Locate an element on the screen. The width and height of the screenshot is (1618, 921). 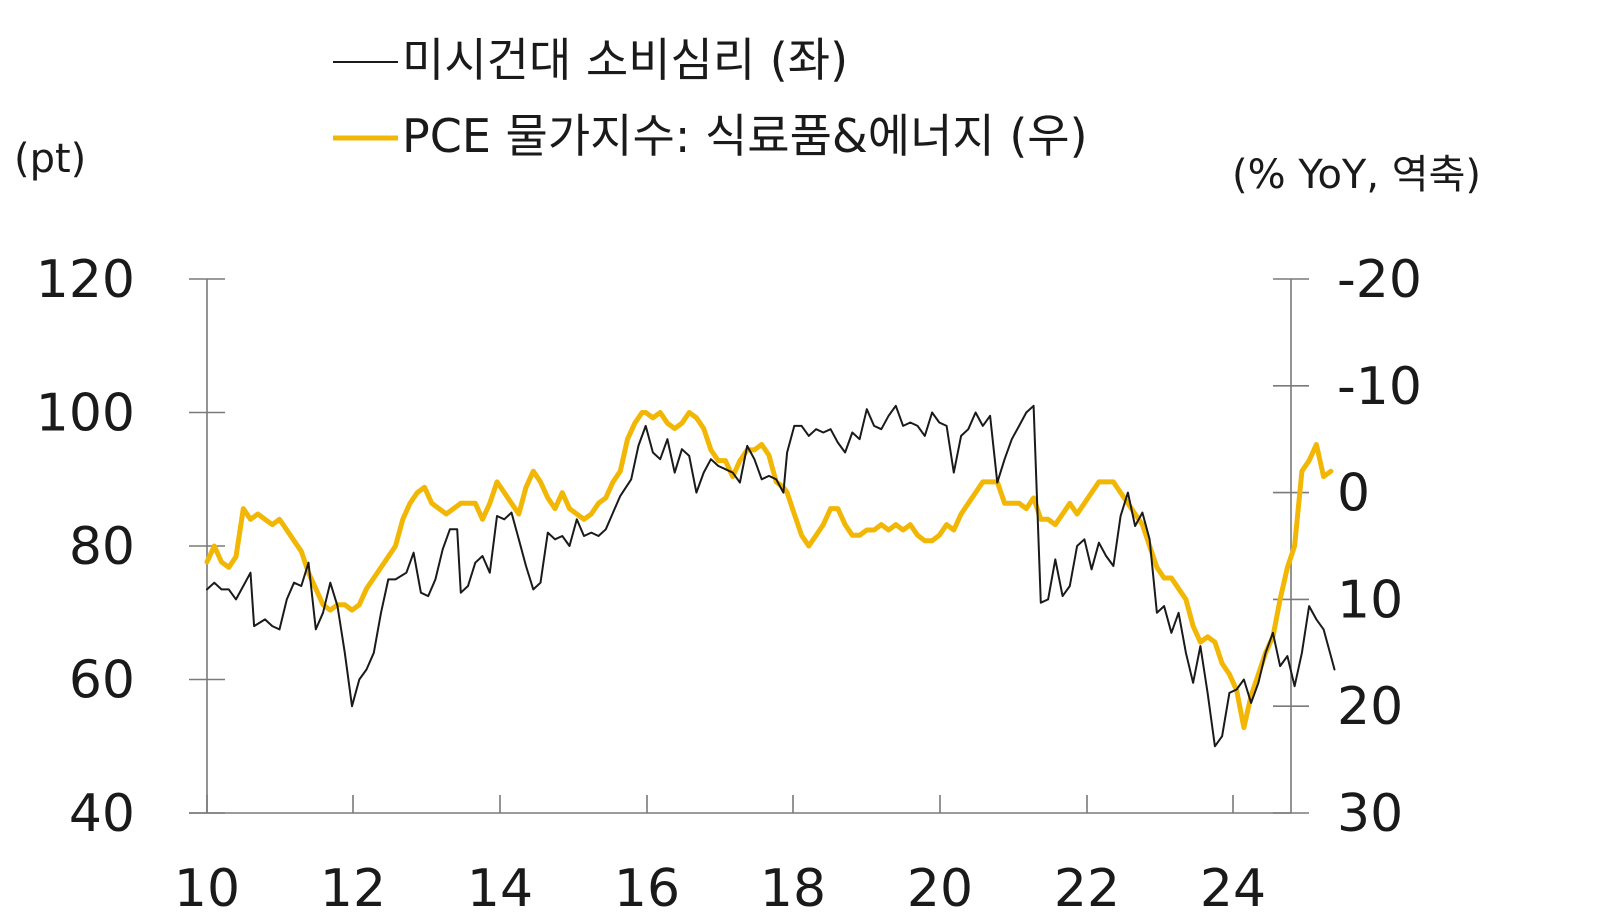
right-tick-label: 10 is located at coordinates (1370, 600).